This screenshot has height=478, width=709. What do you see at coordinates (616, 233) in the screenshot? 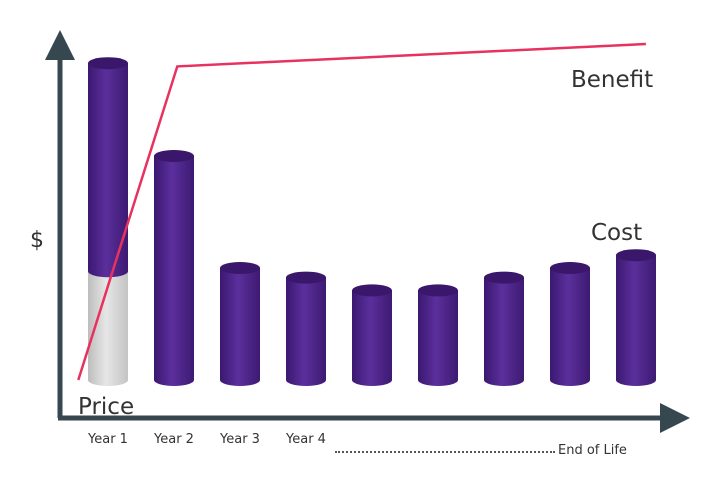
I see `cost-label: Cost` at bounding box center [616, 233].